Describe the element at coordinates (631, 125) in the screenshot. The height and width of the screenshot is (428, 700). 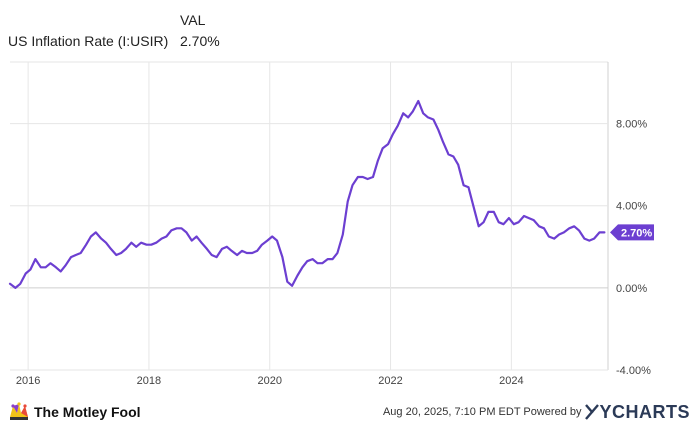
I see `y-tick-label: 8.00%` at that location.